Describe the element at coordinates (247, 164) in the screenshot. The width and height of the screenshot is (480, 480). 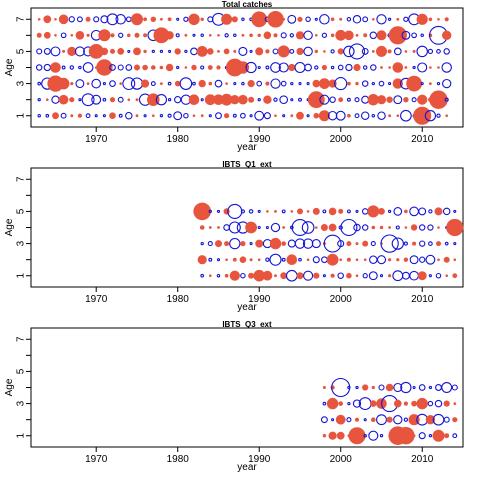
I see `chart-title: IBTS_Q1_ext` at that location.